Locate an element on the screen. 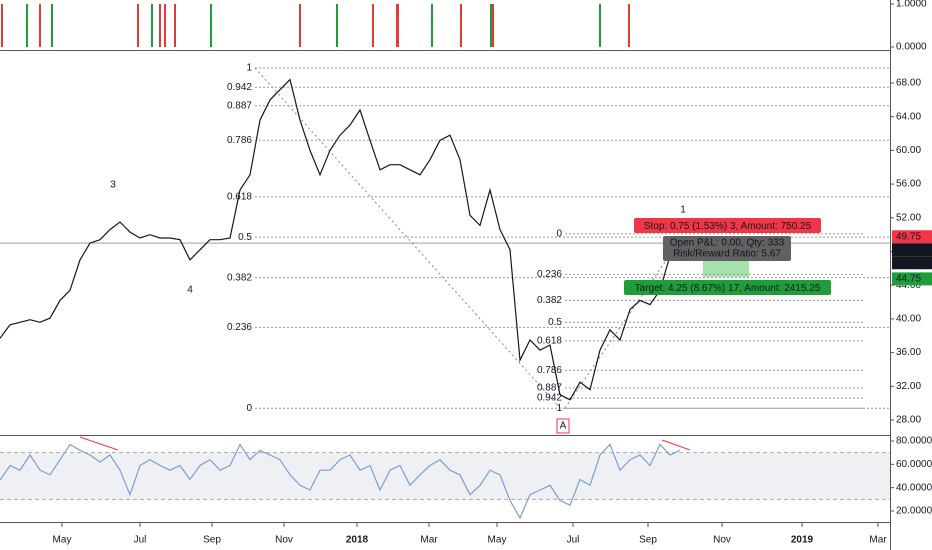 This screenshot has height=550, width=932. position-text: Target: 4.25 (8.67%) 17, Amount: 2415.25 is located at coordinates (728, 288).